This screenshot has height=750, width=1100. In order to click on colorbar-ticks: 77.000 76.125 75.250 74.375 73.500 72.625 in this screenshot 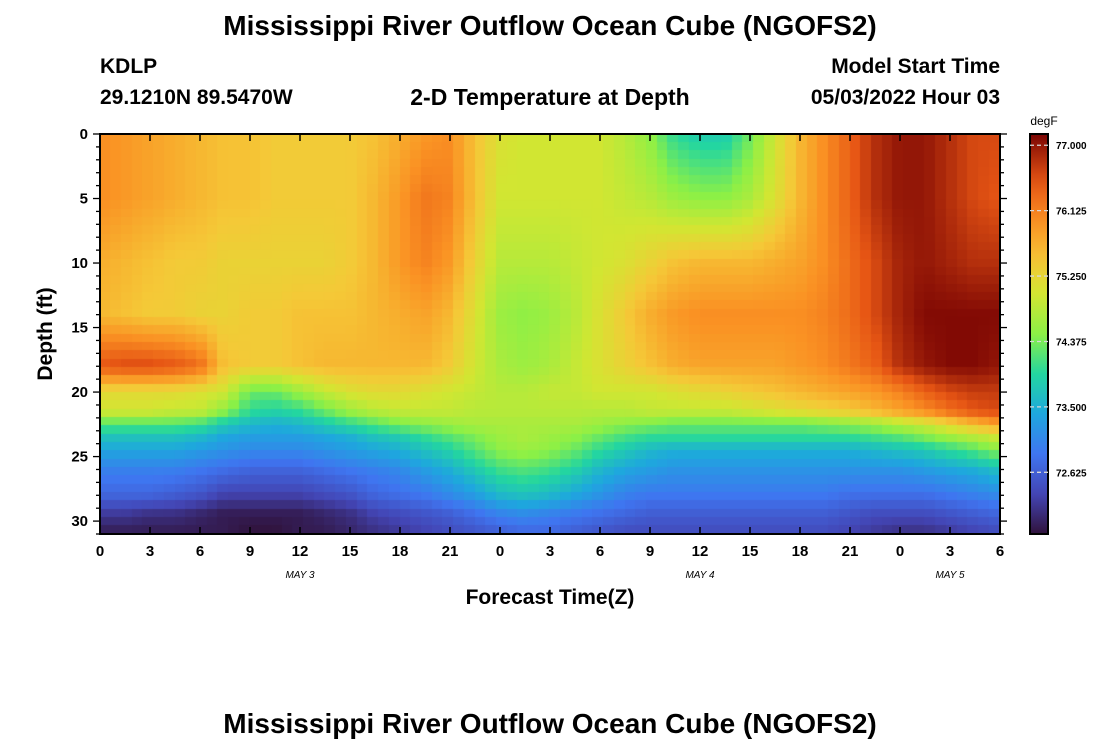, I will do `click(1058, 310)`.